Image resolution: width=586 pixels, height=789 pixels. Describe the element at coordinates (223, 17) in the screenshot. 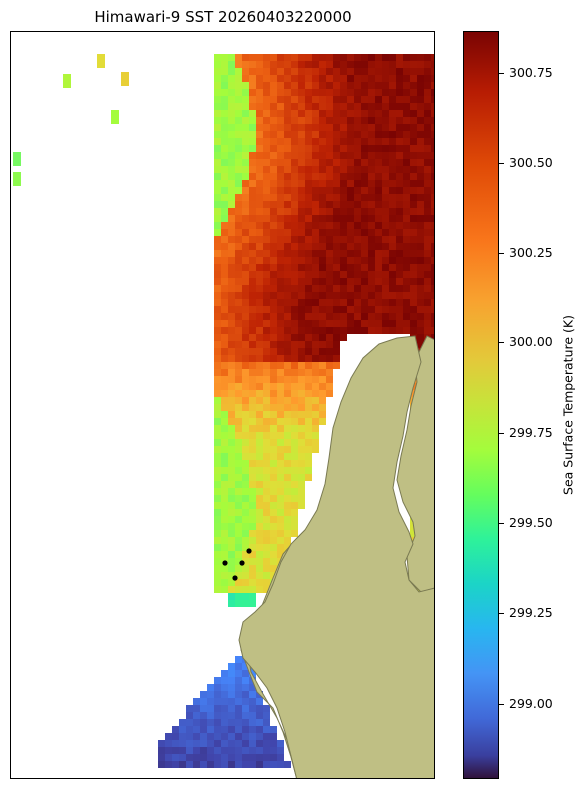

I see `chart-title: Himawari-9 SST 20260403220000` at that location.